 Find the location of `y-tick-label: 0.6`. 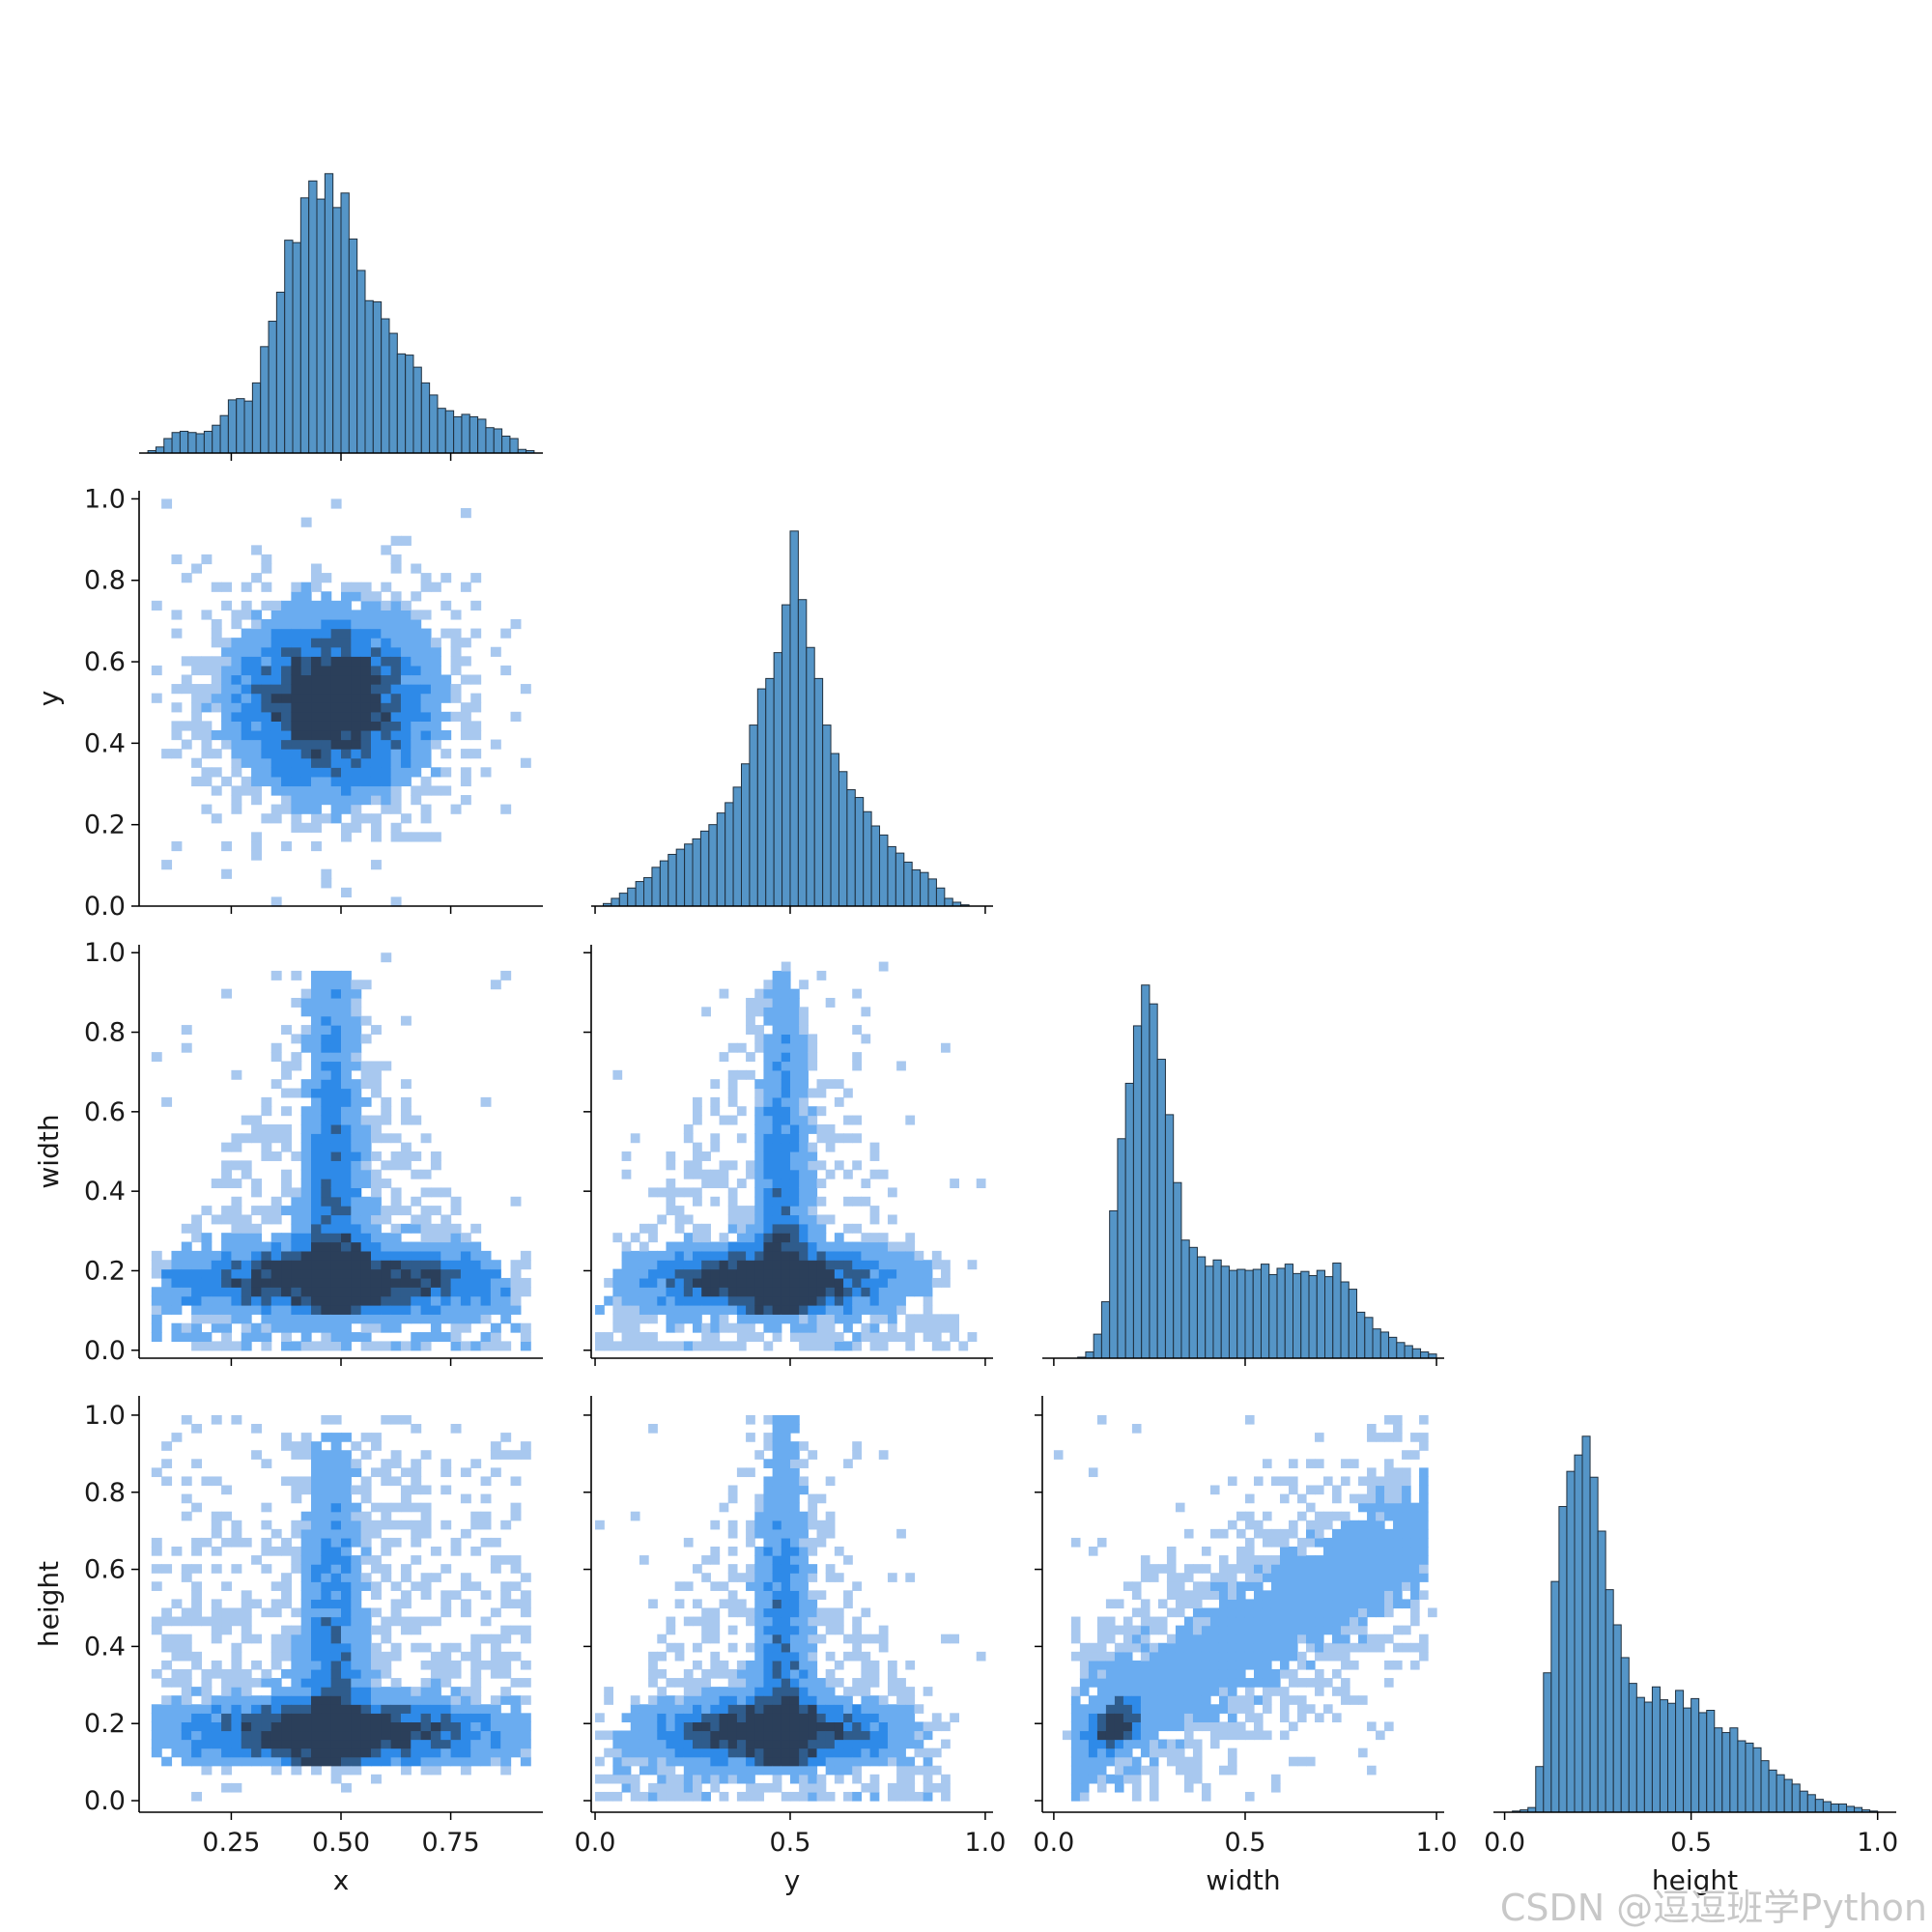

y-tick-label: 0.6 is located at coordinates (105, 1112).